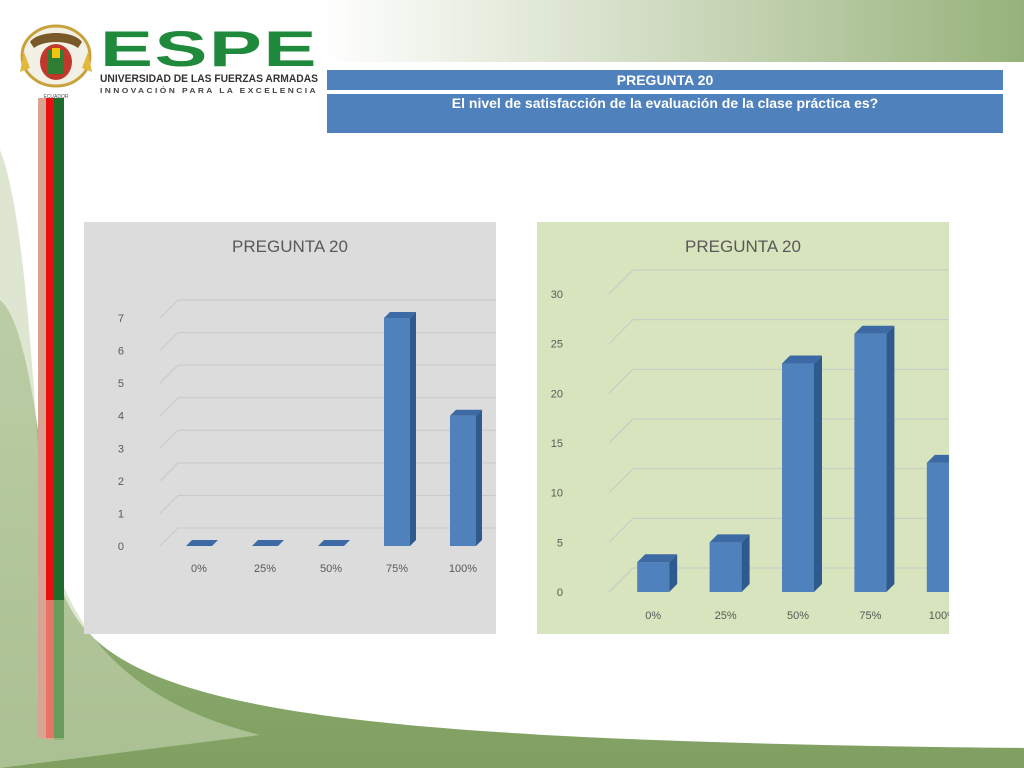 This screenshot has height=768, width=1024. I want to click on y-tick-label: 1, so click(121, 514).